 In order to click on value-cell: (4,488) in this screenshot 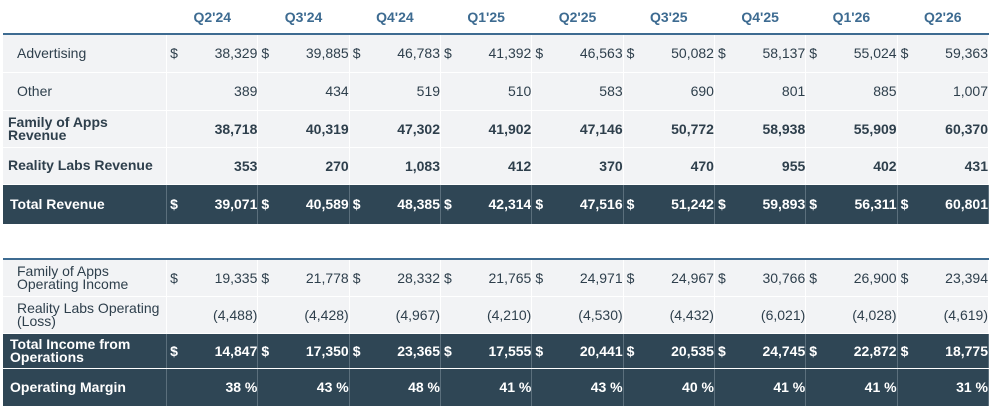, I will do `click(212, 315)`.